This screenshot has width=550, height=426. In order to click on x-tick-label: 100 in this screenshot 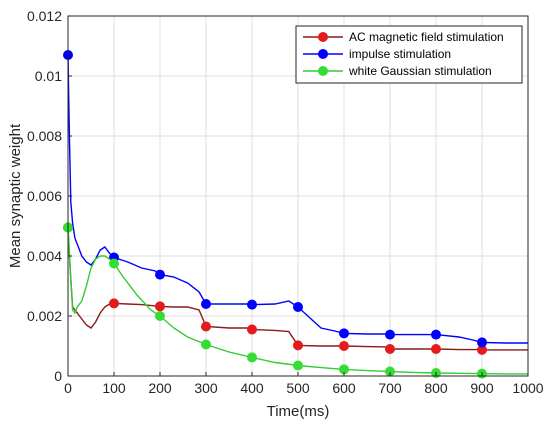, I will do `click(114, 388)`.